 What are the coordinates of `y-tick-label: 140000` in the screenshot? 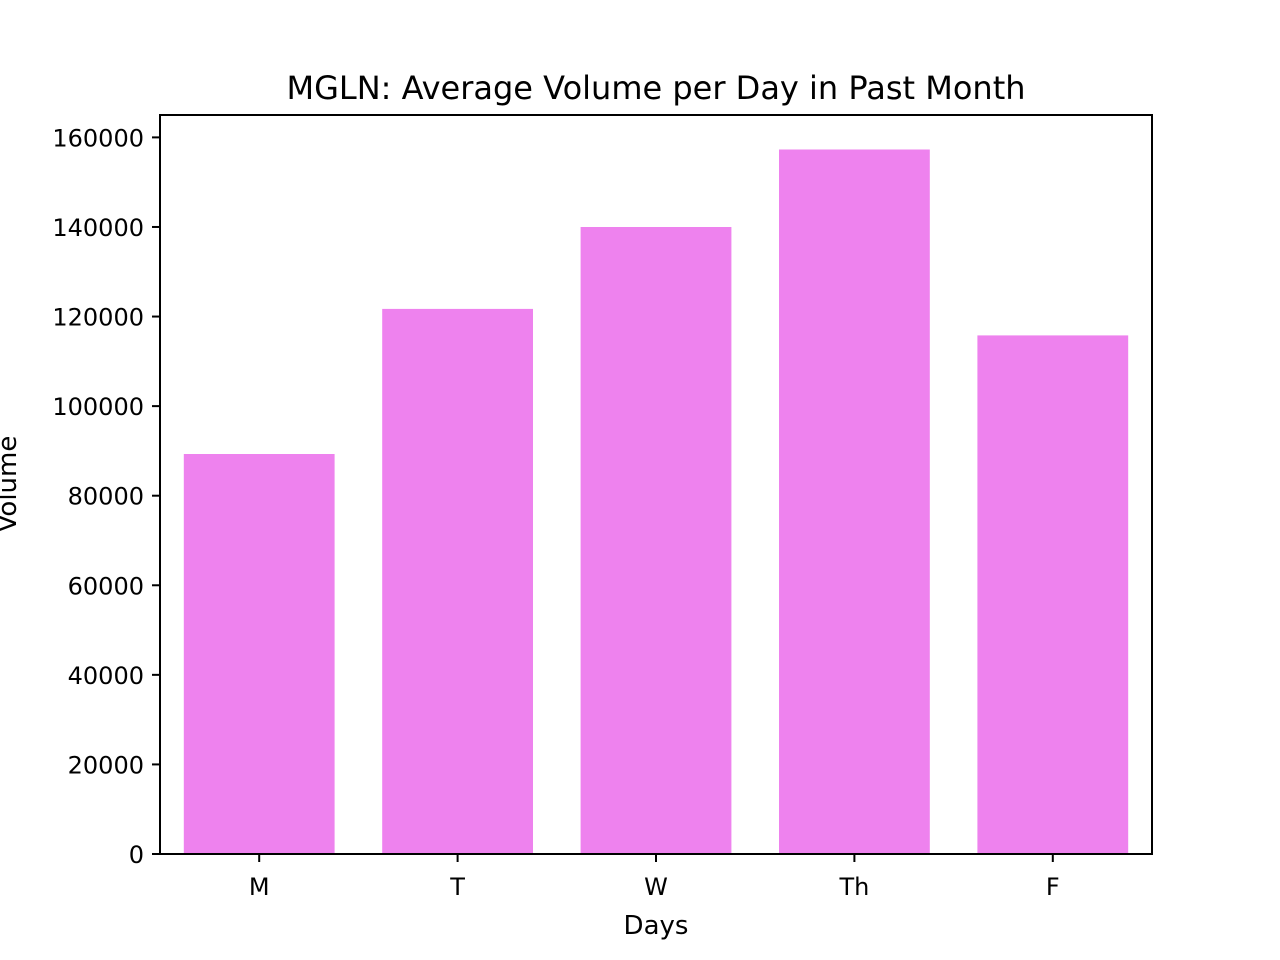 It's located at (98, 228).